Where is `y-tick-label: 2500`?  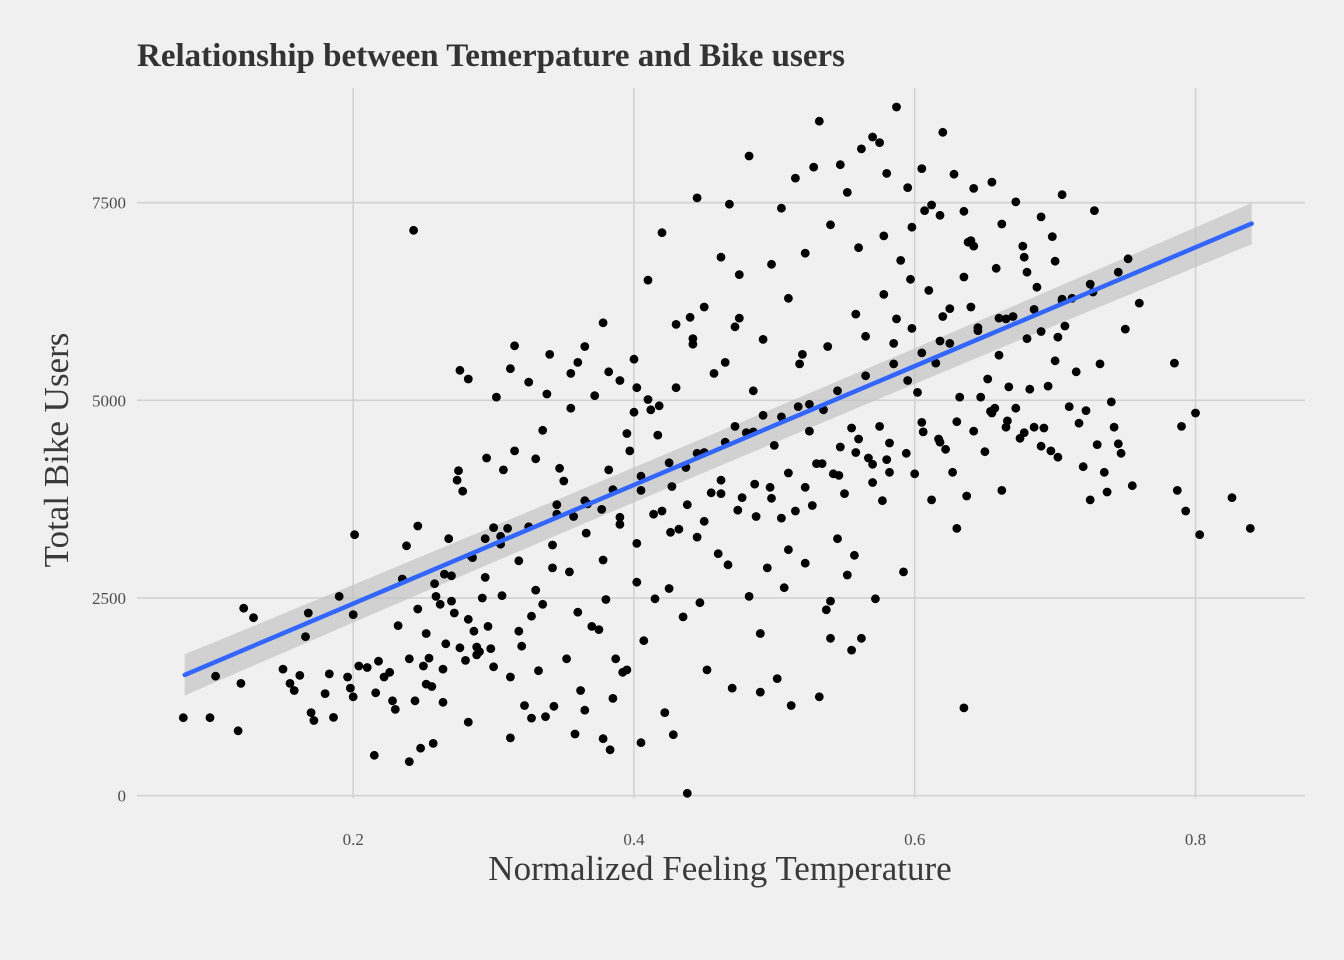 y-tick-label: 2500 is located at coordinates (109, 598).